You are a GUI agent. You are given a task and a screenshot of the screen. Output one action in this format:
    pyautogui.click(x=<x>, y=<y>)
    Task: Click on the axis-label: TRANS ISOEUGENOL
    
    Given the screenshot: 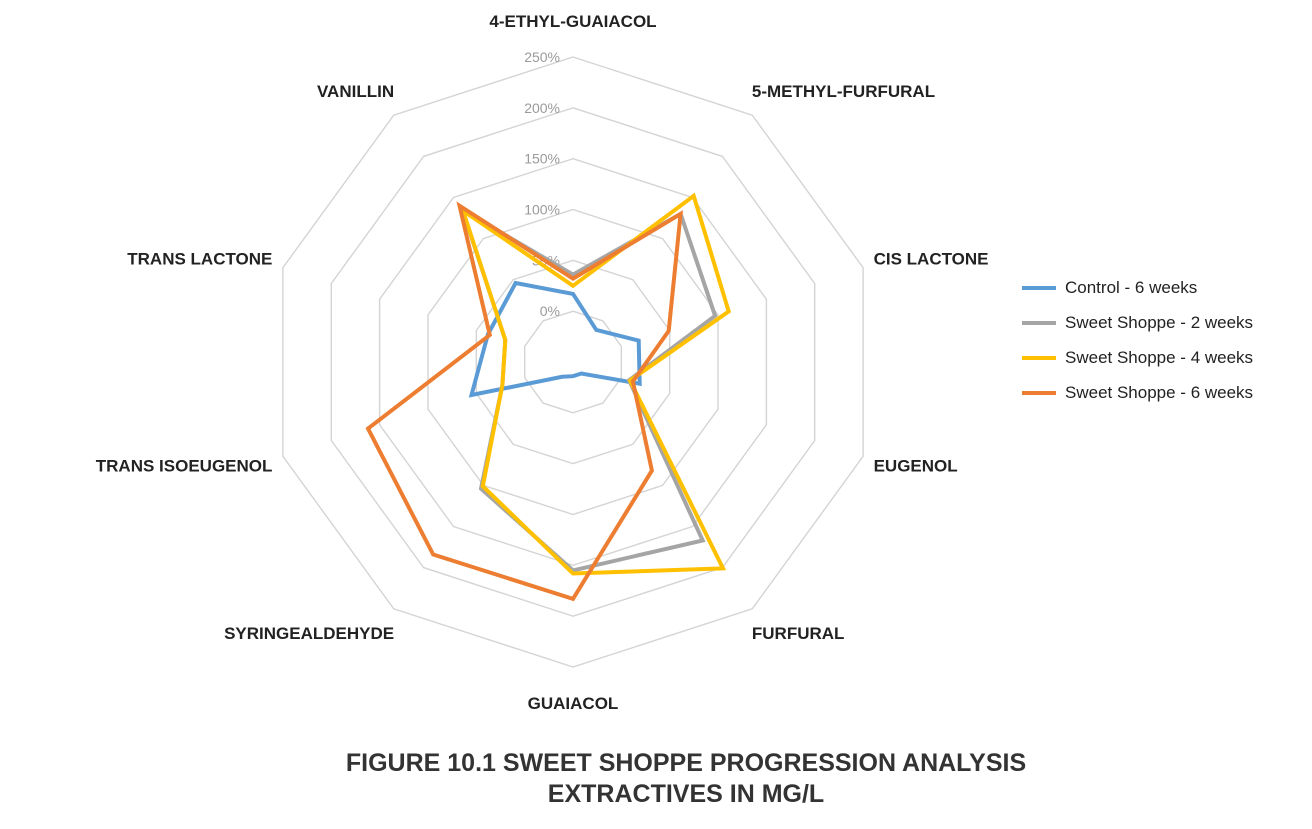 What is the action you would take?
    pyautogui.click(x=184, y=466)
    